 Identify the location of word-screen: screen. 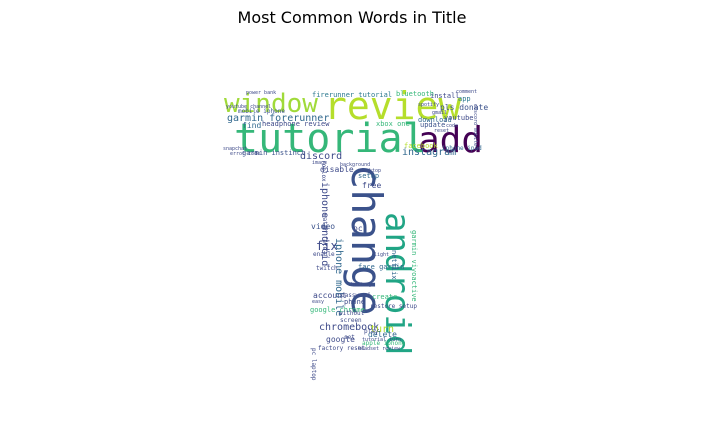
(351, 320).